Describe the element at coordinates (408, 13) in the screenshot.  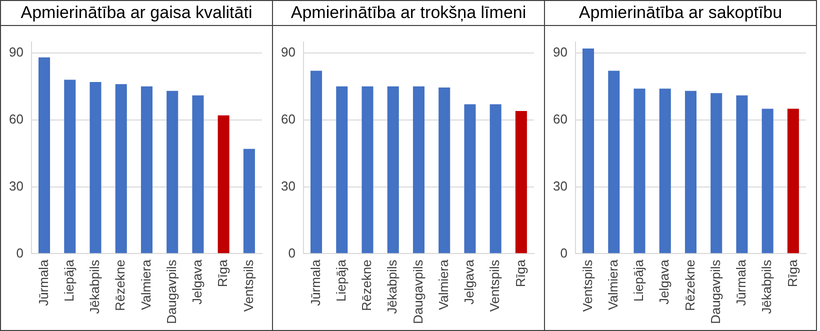
I see `chart-title: Apmierinātība ar trokšņa līmeni` at that location.